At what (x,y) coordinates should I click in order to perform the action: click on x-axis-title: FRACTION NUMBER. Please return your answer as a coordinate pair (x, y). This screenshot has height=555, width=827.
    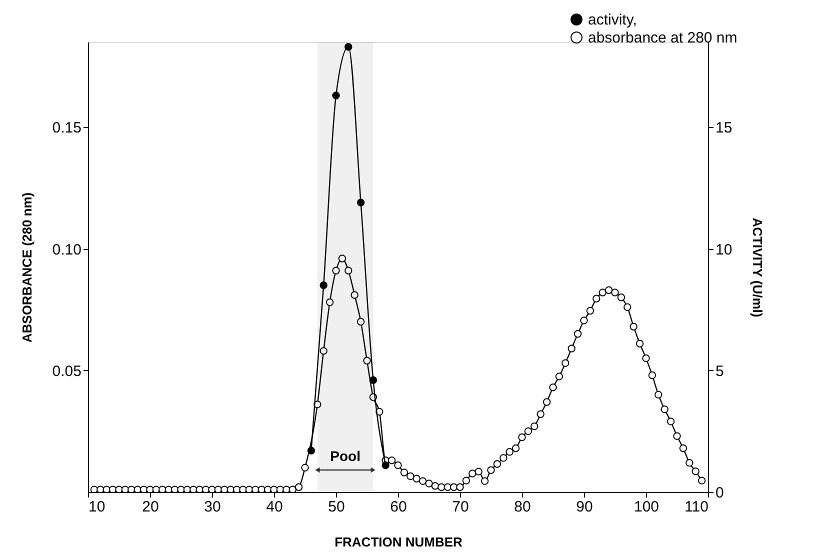
    Looking at the image, I should click on (399, 542).